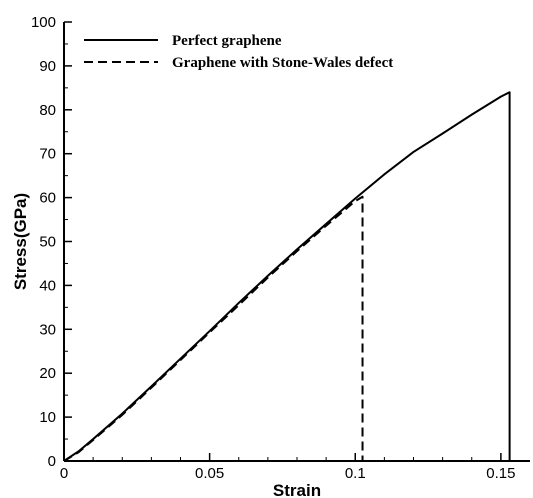  I want to click on y-tick-label: 60, so click(47, 198).